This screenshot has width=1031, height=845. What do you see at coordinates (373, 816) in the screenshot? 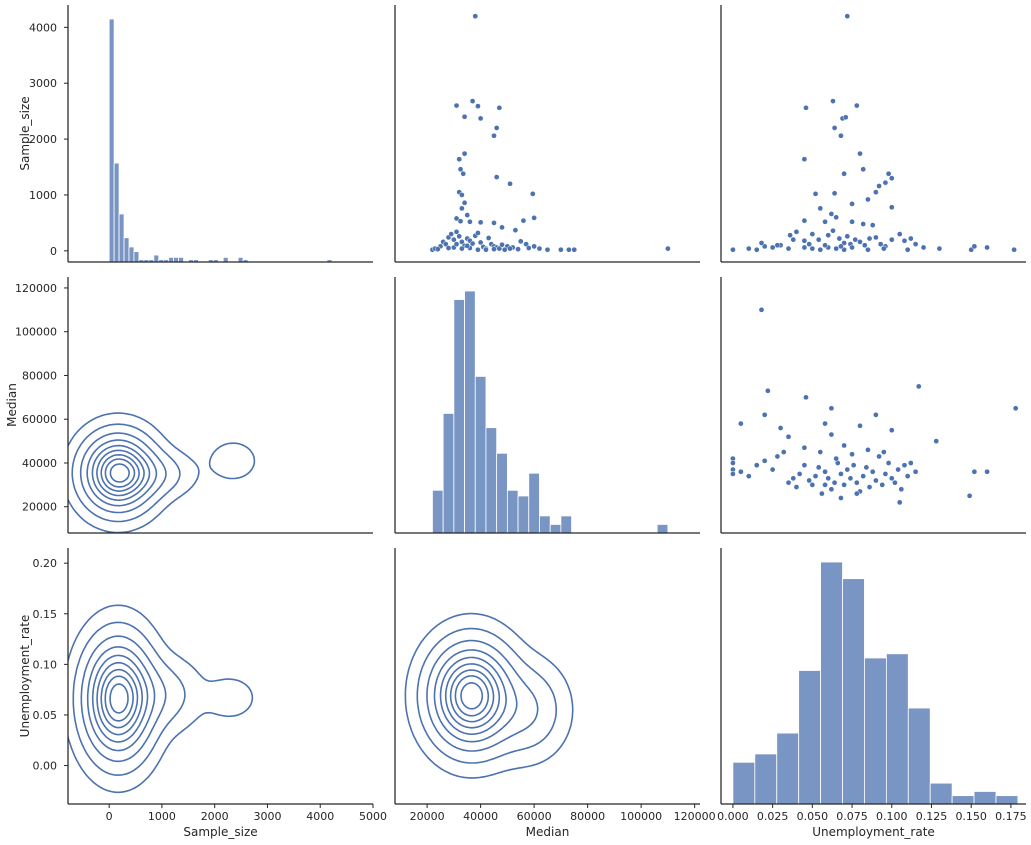
I see `x-tick-label-Sample_size-5: 5000` at bounding box center [373, 816].